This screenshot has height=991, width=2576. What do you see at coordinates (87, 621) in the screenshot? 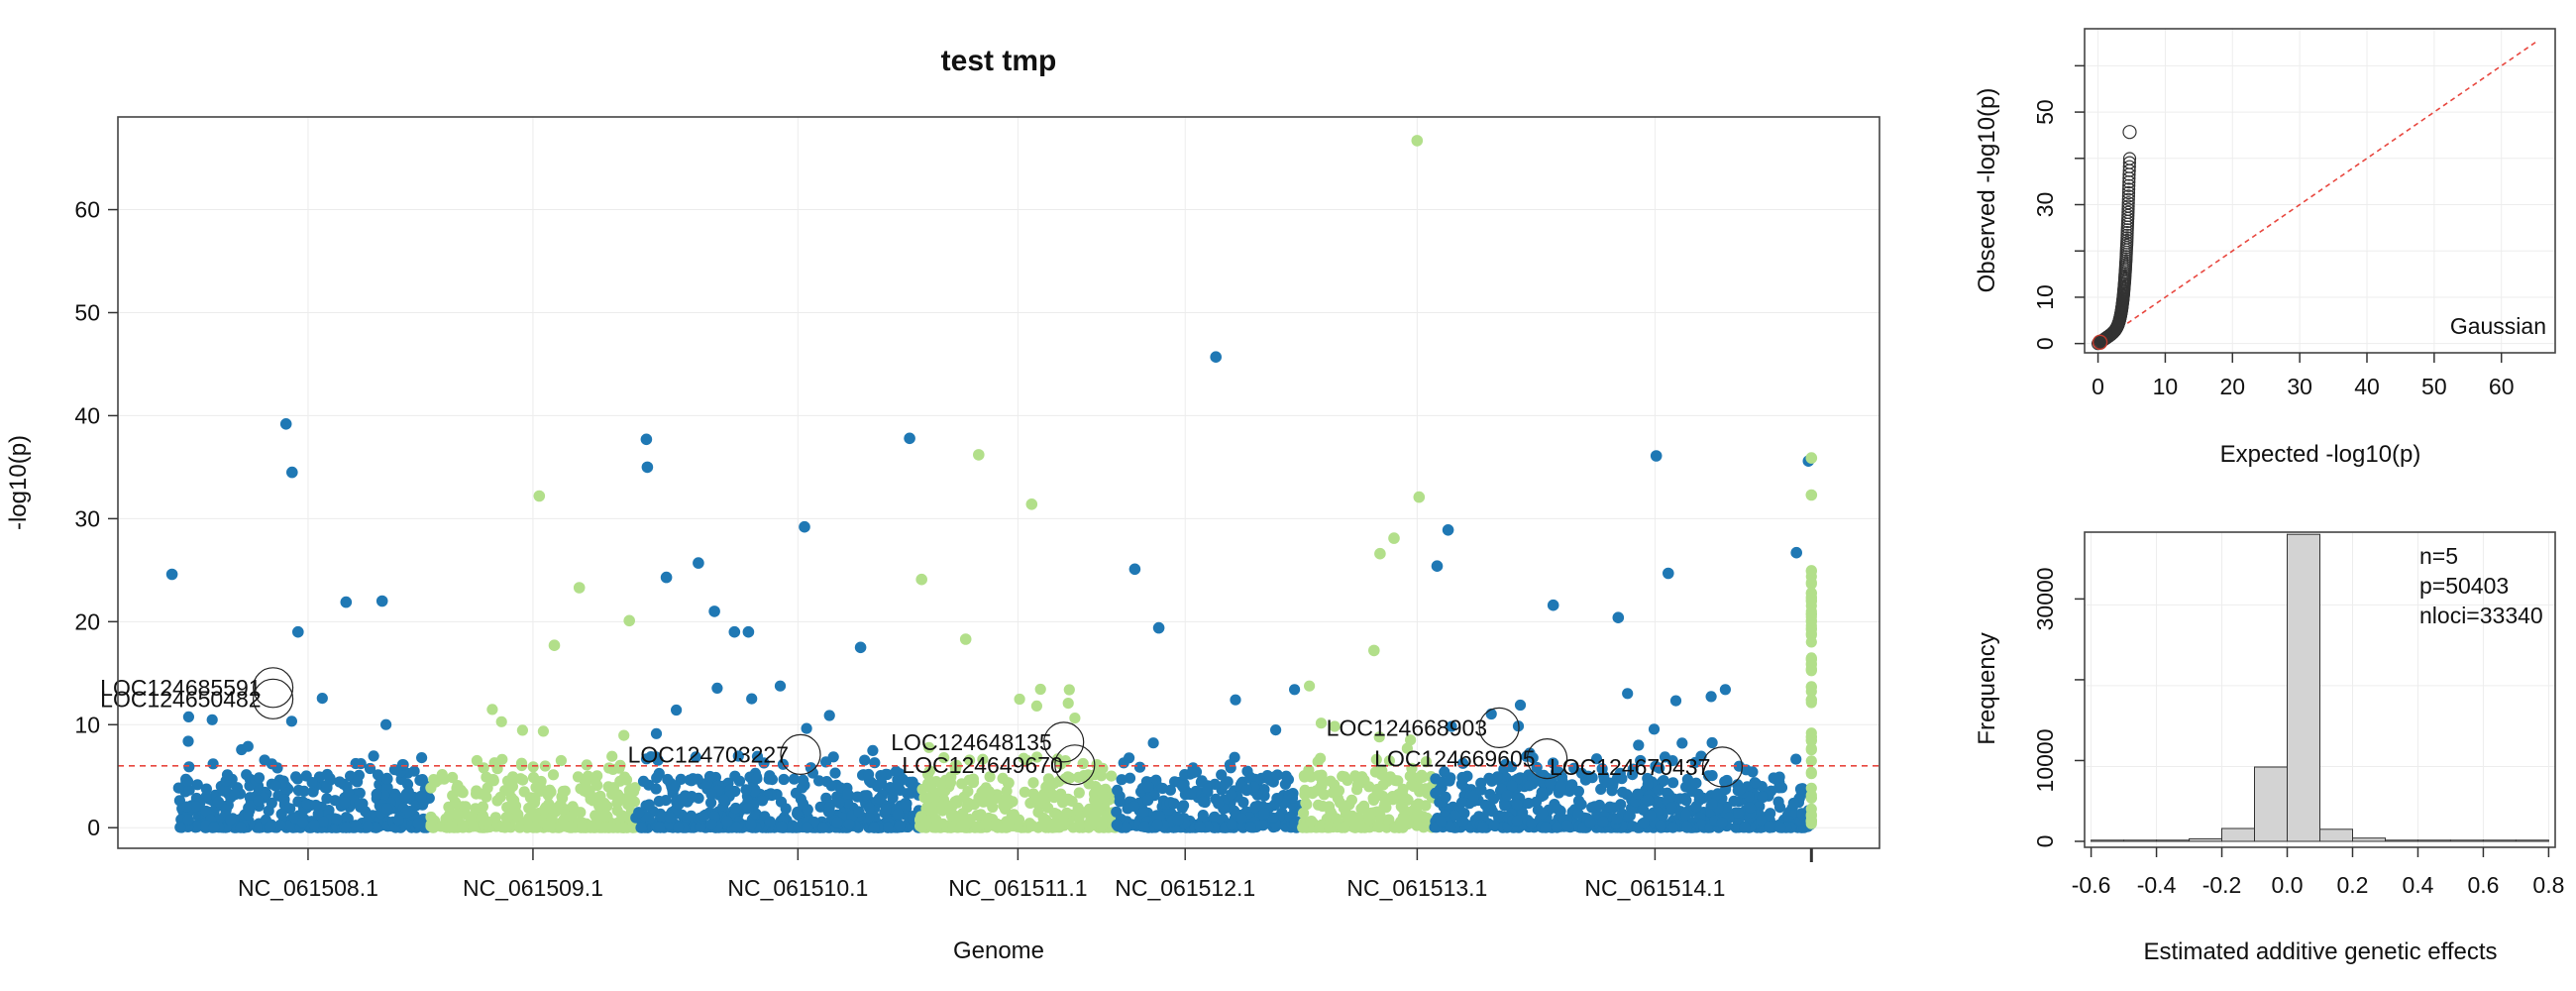
I see `y-tick-label: 20` at bounding box center [87, 621].